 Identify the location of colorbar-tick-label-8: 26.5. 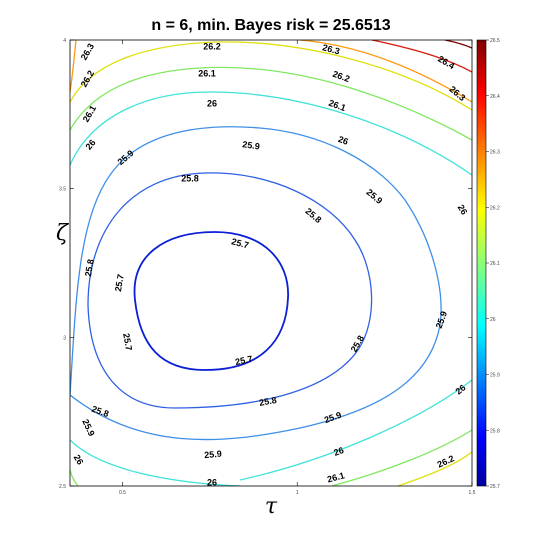
(495, 41).